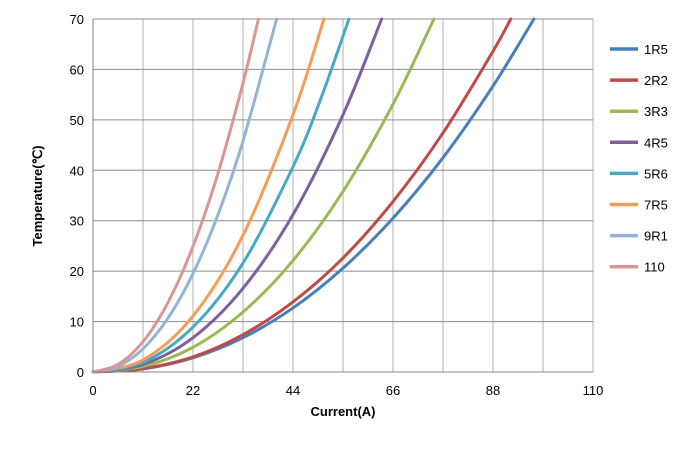  What do you see at coordinates (656, 49) in the screenshot?
I see `legend-label: 1R5` at bounding box center [656, 49].